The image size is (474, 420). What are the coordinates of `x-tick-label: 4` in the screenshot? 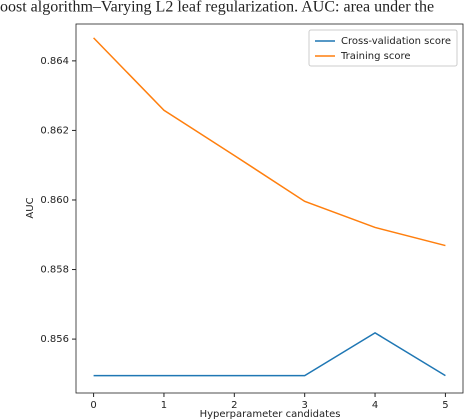 It's located at (375, 405).